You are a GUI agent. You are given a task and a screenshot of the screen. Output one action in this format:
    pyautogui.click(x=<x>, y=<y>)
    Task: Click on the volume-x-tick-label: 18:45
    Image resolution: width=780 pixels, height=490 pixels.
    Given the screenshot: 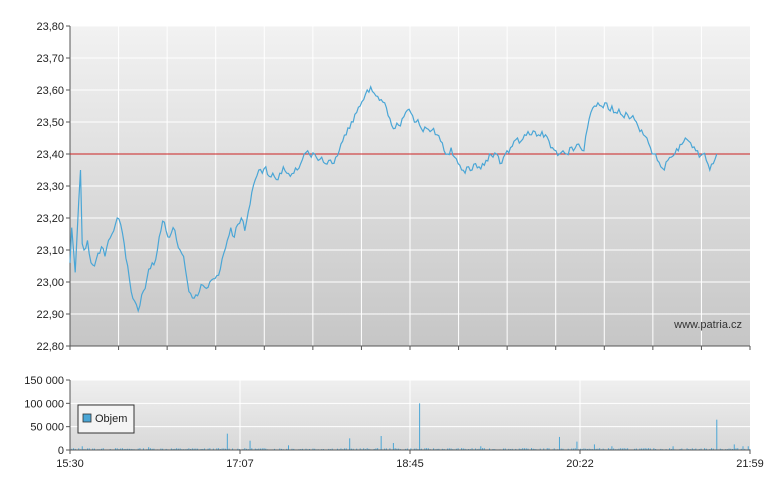 What is the action you would take?
    pyautogui.click(x=410, y=464)
    